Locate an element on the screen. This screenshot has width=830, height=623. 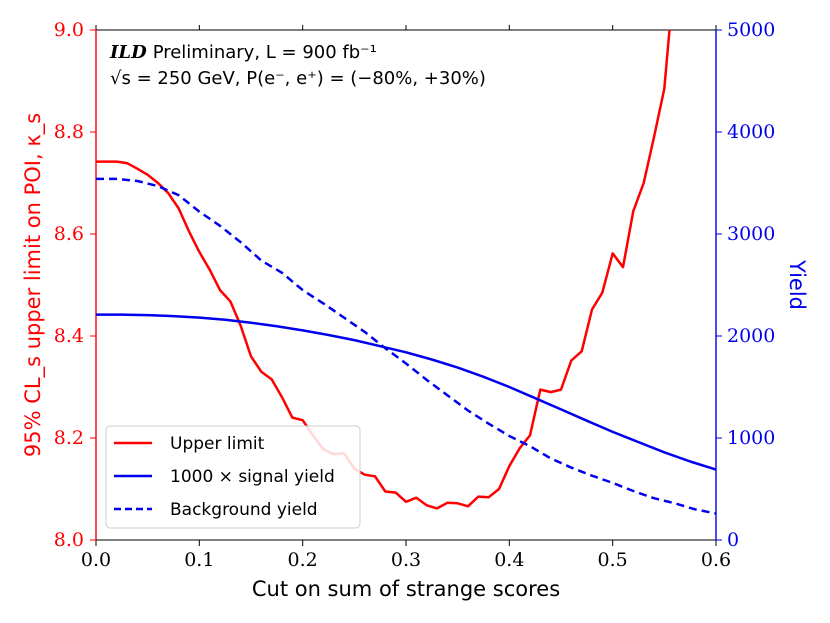
y-right-tick-label: 3000 is located at coordinates (751, 234).